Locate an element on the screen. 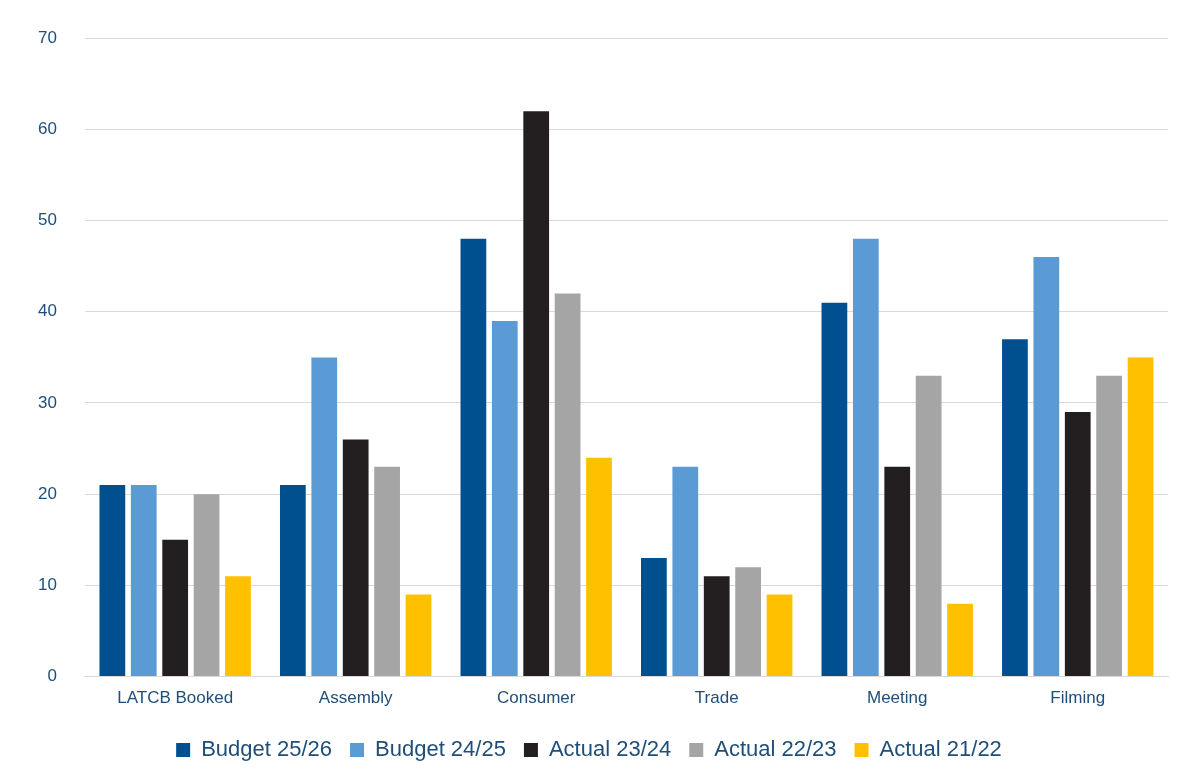  y-tick-label: 50 is located at coordinates (47, 220).